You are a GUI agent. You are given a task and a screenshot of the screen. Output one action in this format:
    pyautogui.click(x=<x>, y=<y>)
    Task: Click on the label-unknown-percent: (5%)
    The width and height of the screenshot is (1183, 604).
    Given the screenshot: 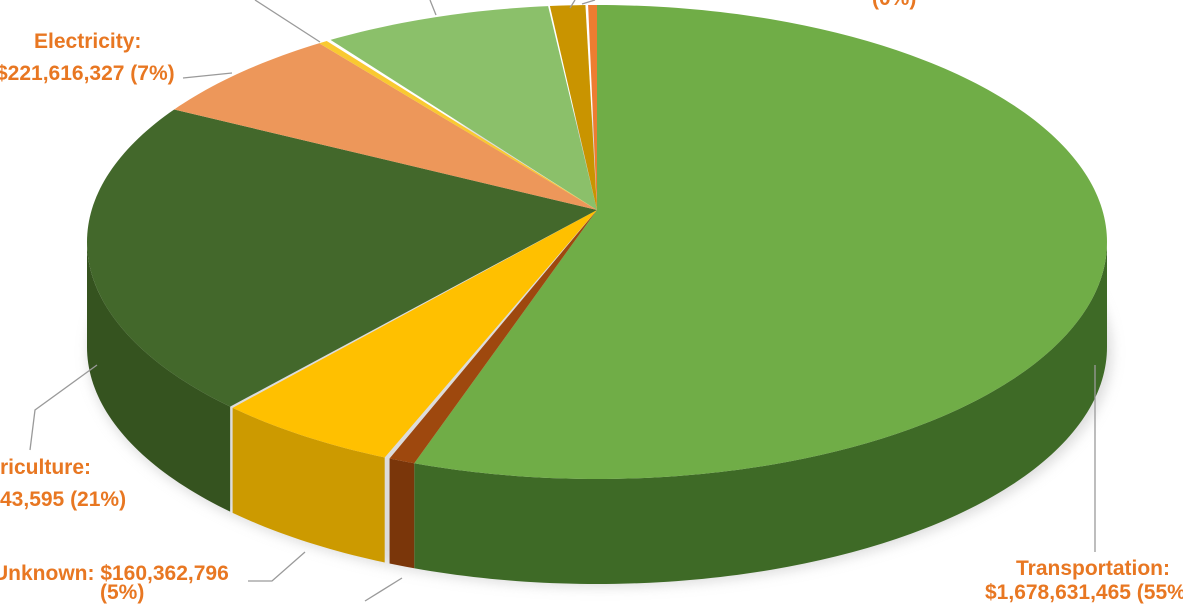 What is the action you would take?
    pyautogui.click(x=122, y=592)
    